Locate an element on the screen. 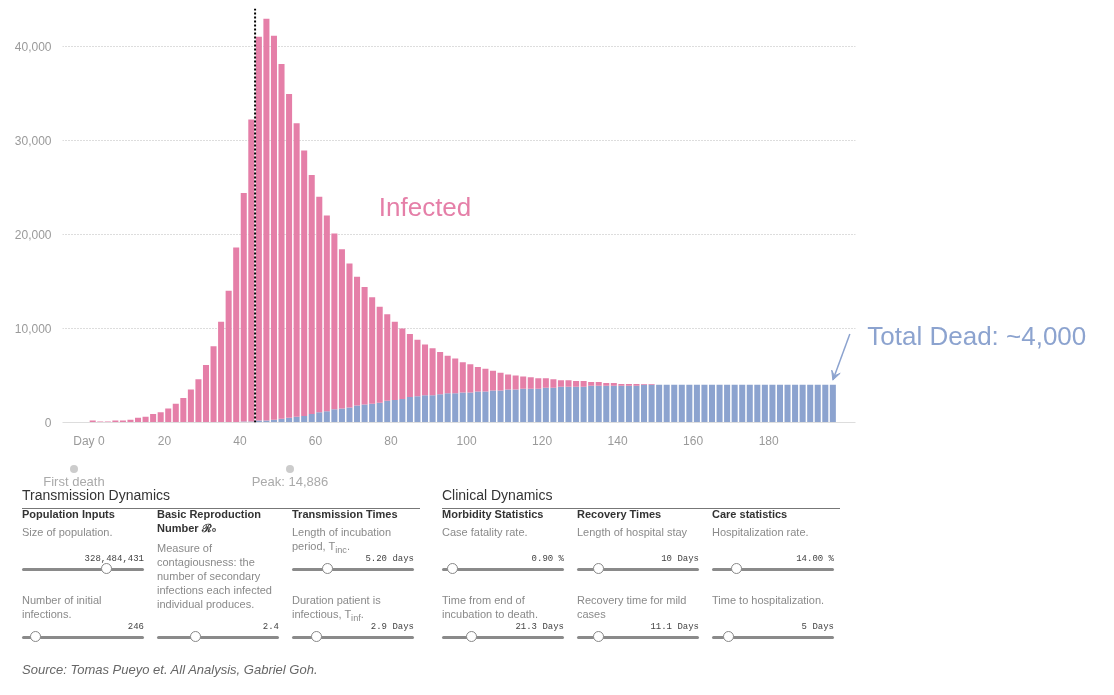 The width and height of the screenshot is (1114, 695). text: Hospitalization rate. is located at coordinates (761, 532).